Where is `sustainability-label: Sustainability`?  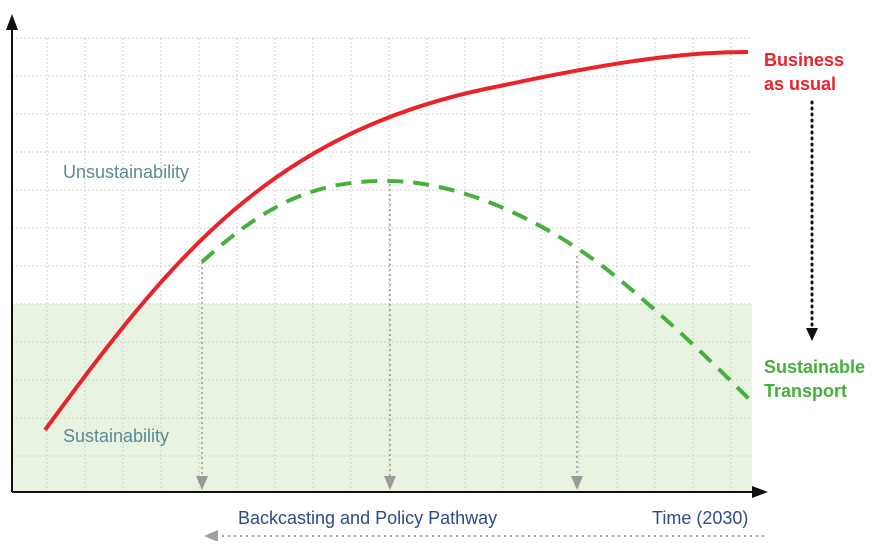 sustainability-label: Sustainability is located at coordinates (116, 436).